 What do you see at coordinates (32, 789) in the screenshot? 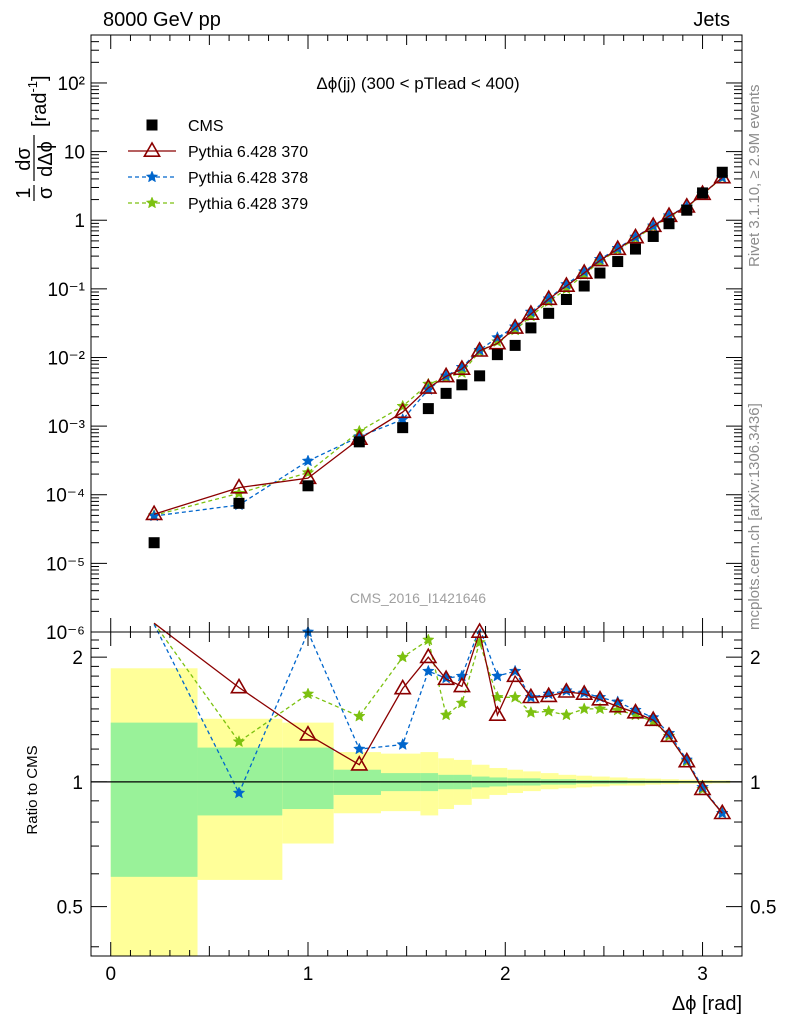
I see `ratio-axis-label: Ratio to CMS` at bounding box center [32, 789].